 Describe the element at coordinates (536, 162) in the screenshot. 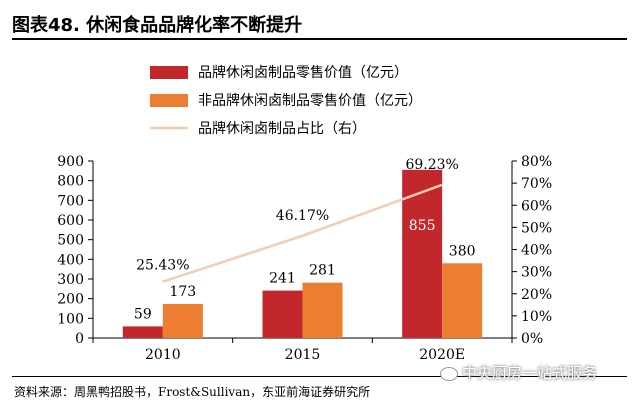

I see `y-right-tick-label: 80%` at that location.